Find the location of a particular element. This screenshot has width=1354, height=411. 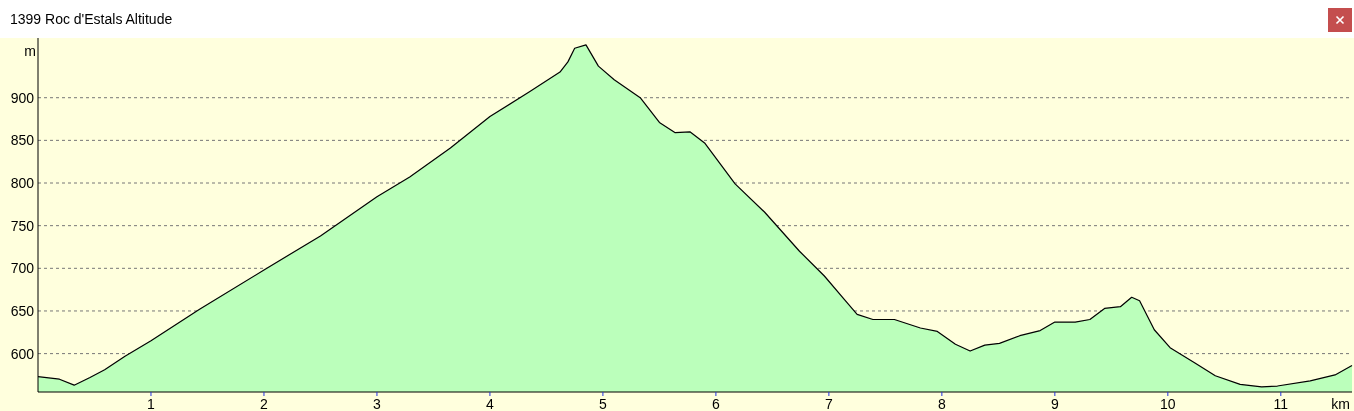

y-tick-label: 650 is located at coordinates (22, 310).